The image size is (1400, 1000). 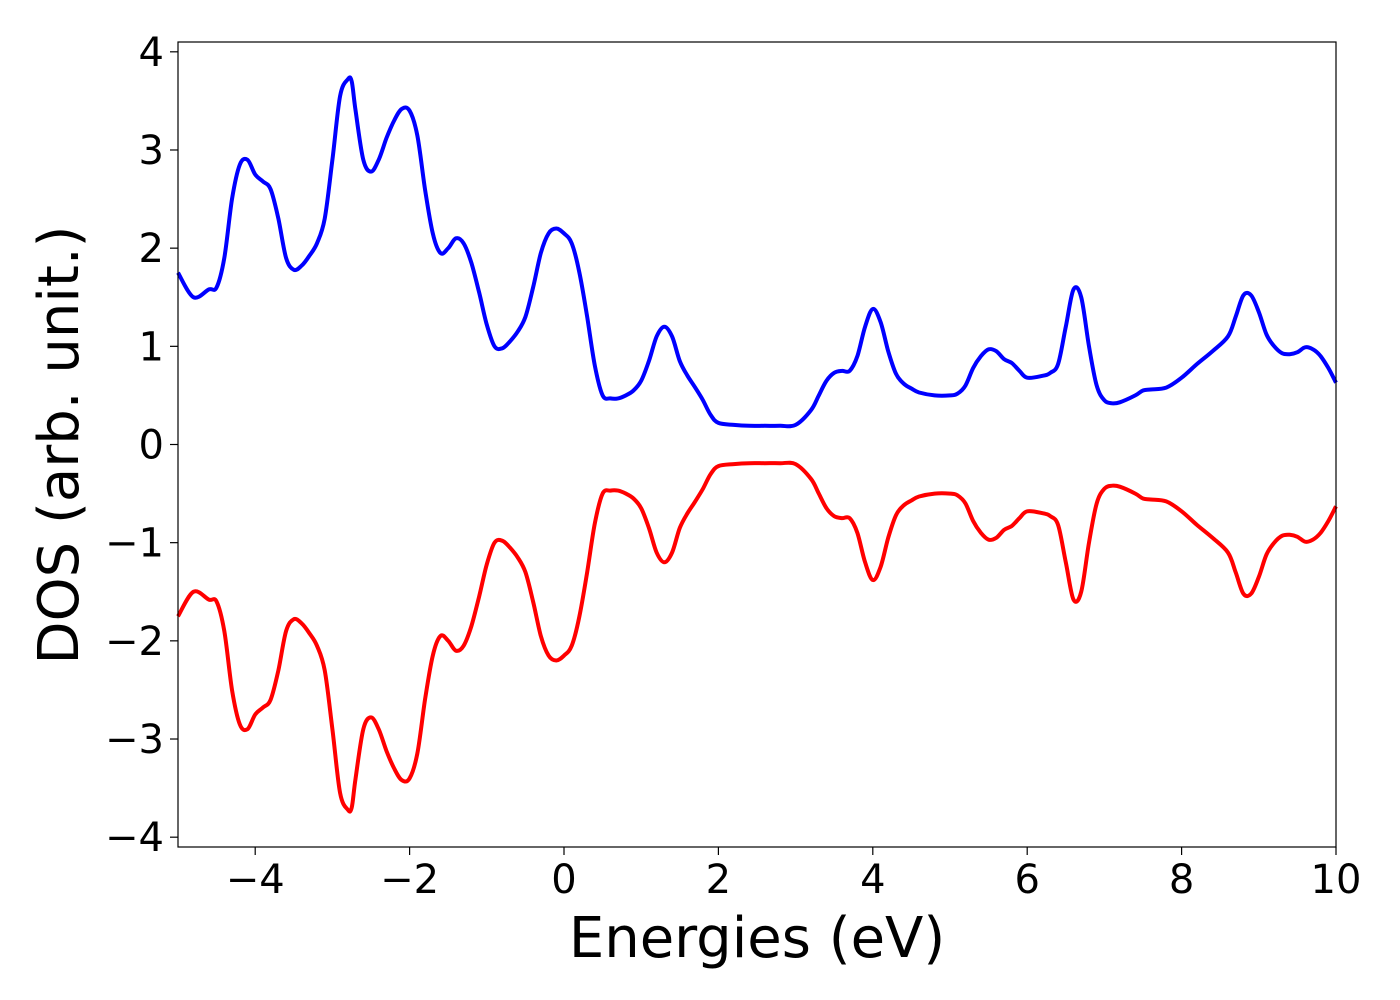 What do you see at coordinates (151, 151) in the screenshot?
I see `y-tick-label: 3` at bounding box center [151, 151].